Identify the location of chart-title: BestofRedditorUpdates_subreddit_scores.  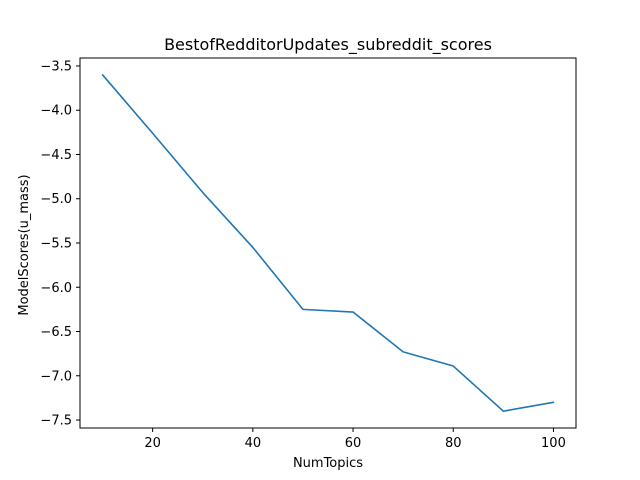
(328, 45).